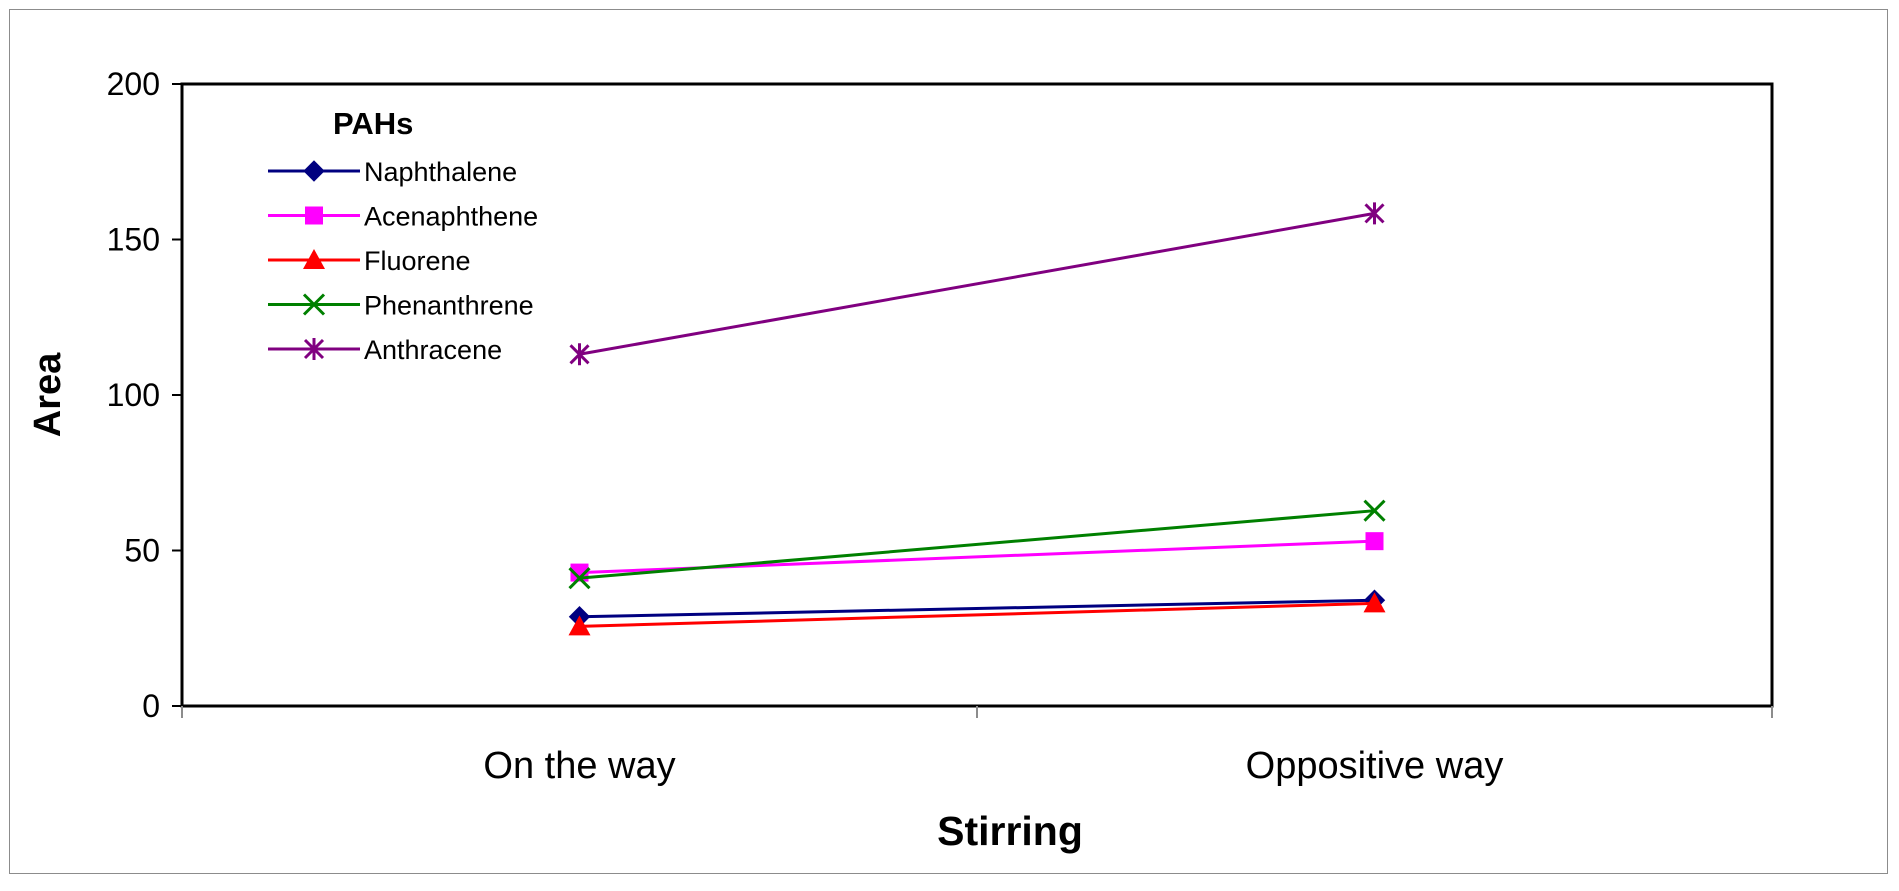 The image size is (1899, 891). What do you see at coordinates (48, 394) in the screenshot?
I see `y-axis-title: Area` at bounding box center [48, 394].